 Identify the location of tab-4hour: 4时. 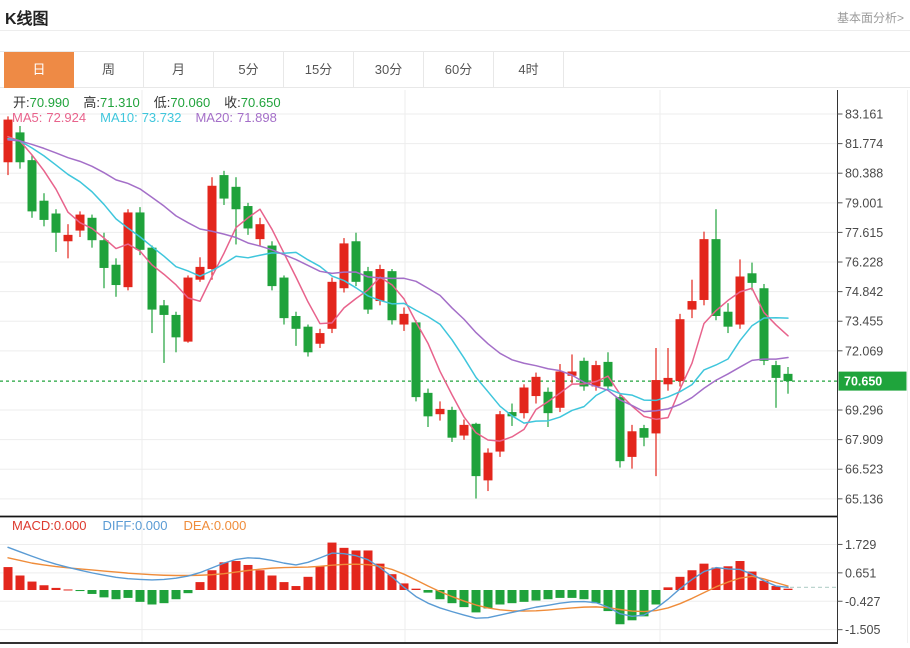
(529, 70).